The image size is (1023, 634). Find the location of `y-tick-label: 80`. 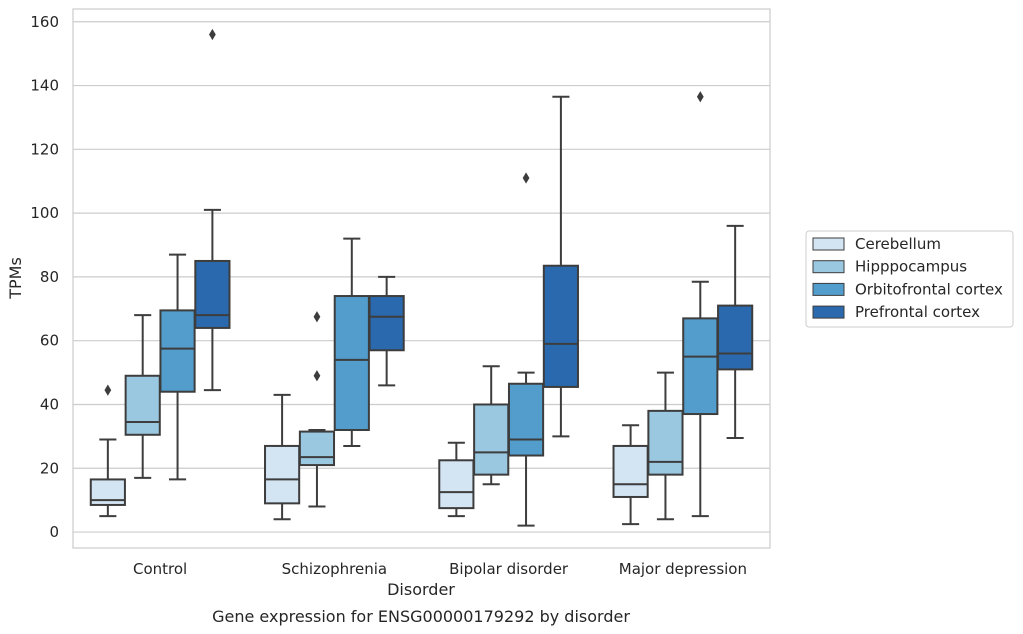

y-tick-label: 80 is located at coordinates (49, 277).